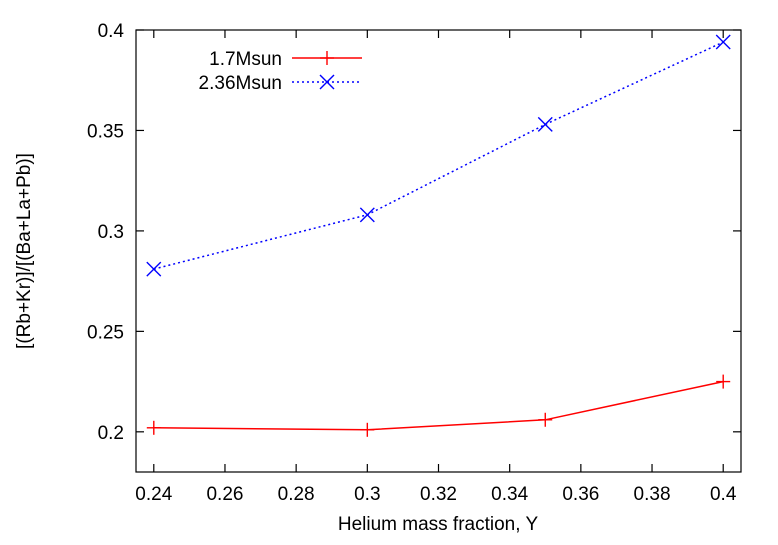  Describe the element at coordinates (438, 494) in the screenshot. I see `x-tick-label: 0.32` at that location.